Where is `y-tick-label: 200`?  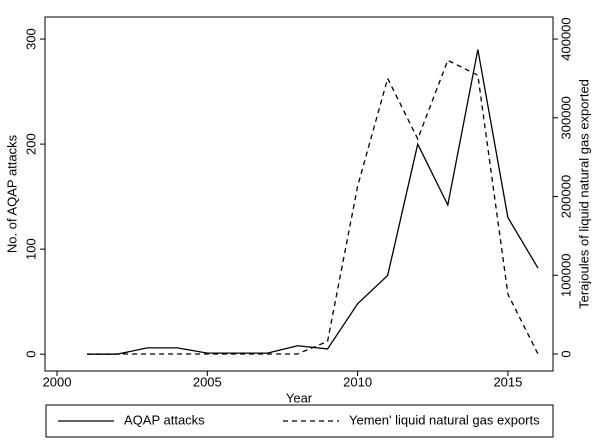
y-tick-label: 200 is located at coordinates (30, 144).